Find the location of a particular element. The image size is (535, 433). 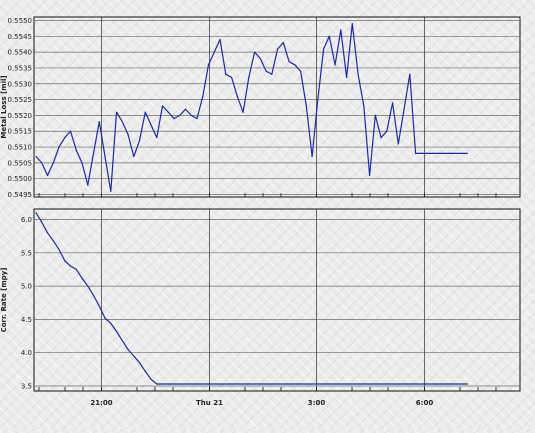

y-axis-title: Corr. Rate [mpy] is located at coordinates (4, 300).